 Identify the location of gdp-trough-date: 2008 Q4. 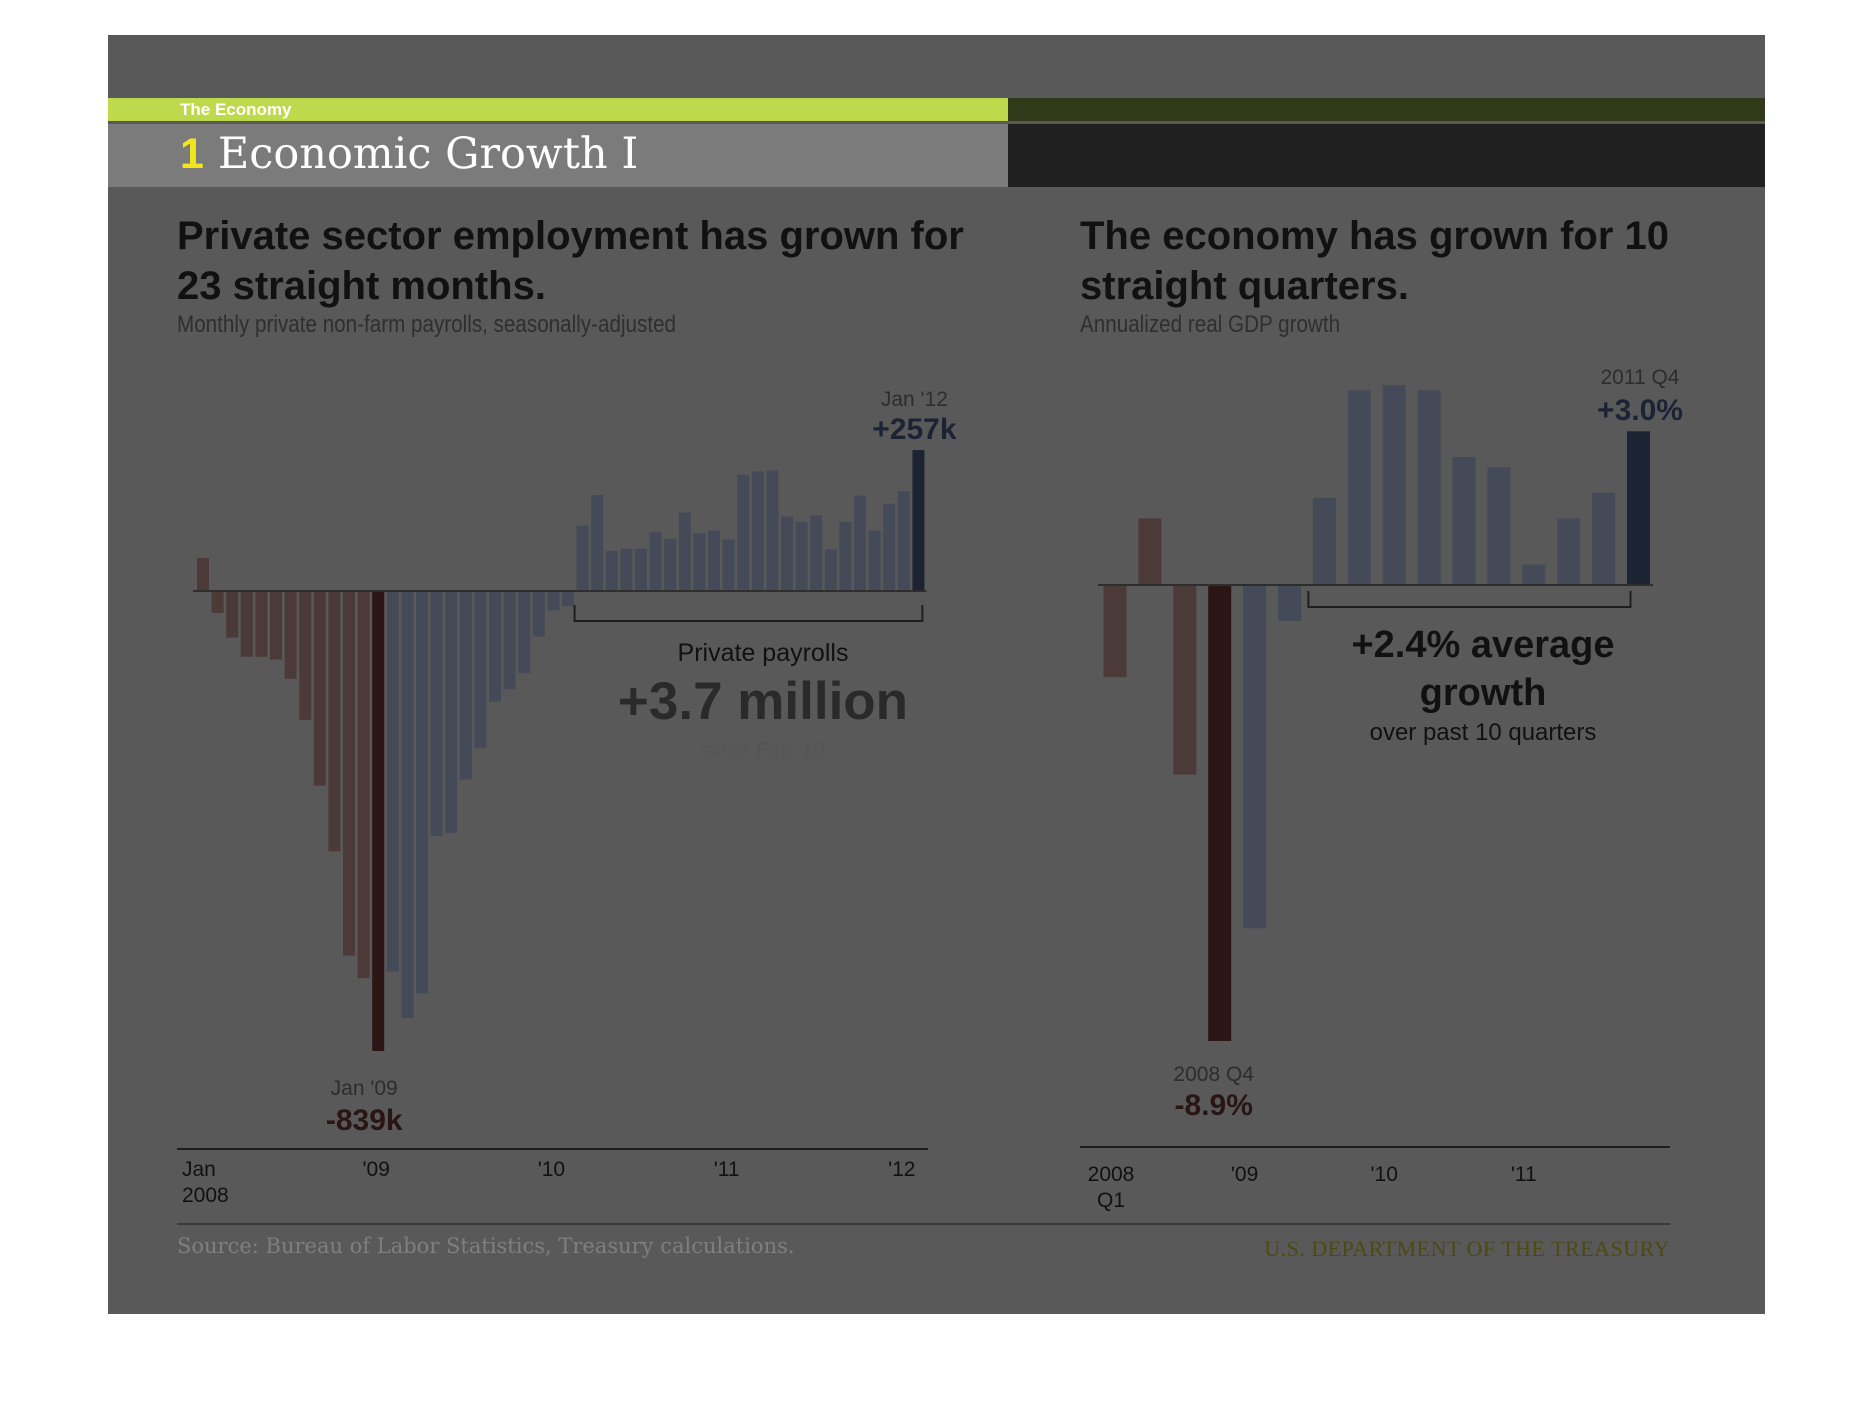
(1213, 1074).